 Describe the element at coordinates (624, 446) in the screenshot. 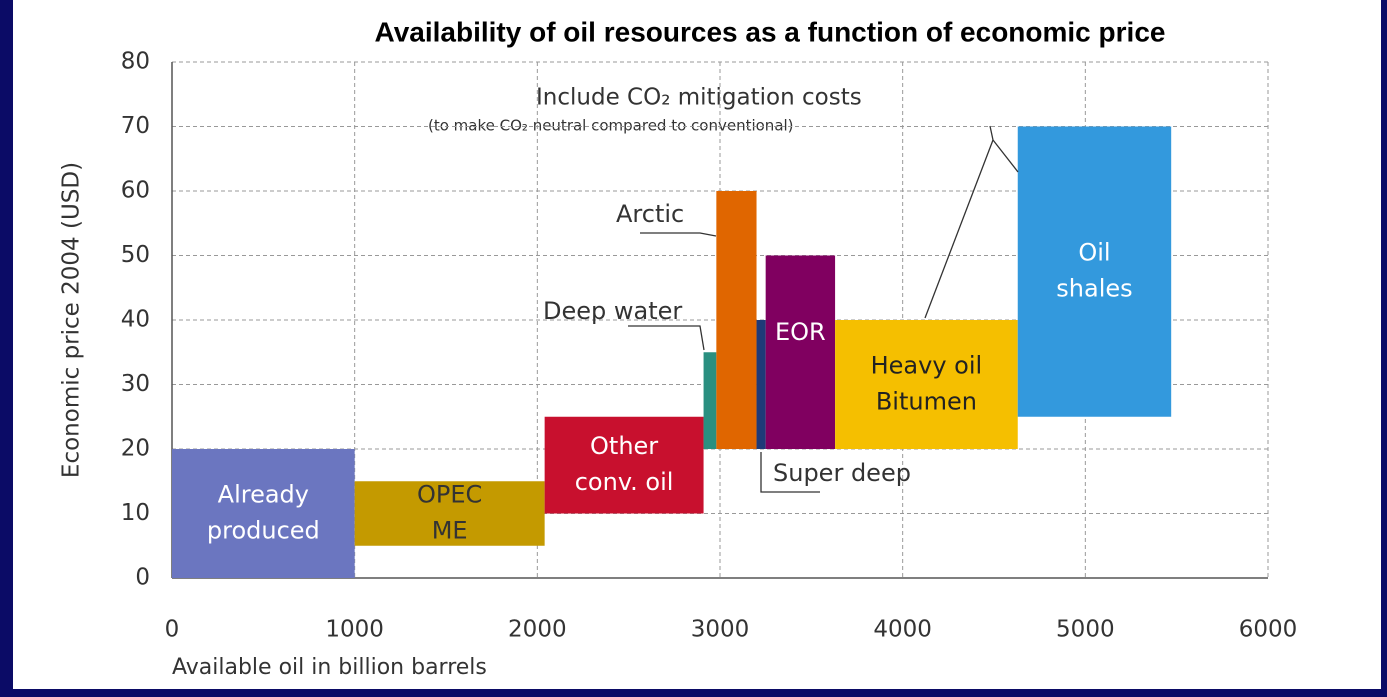

I see `bar-label: Other` at that location.